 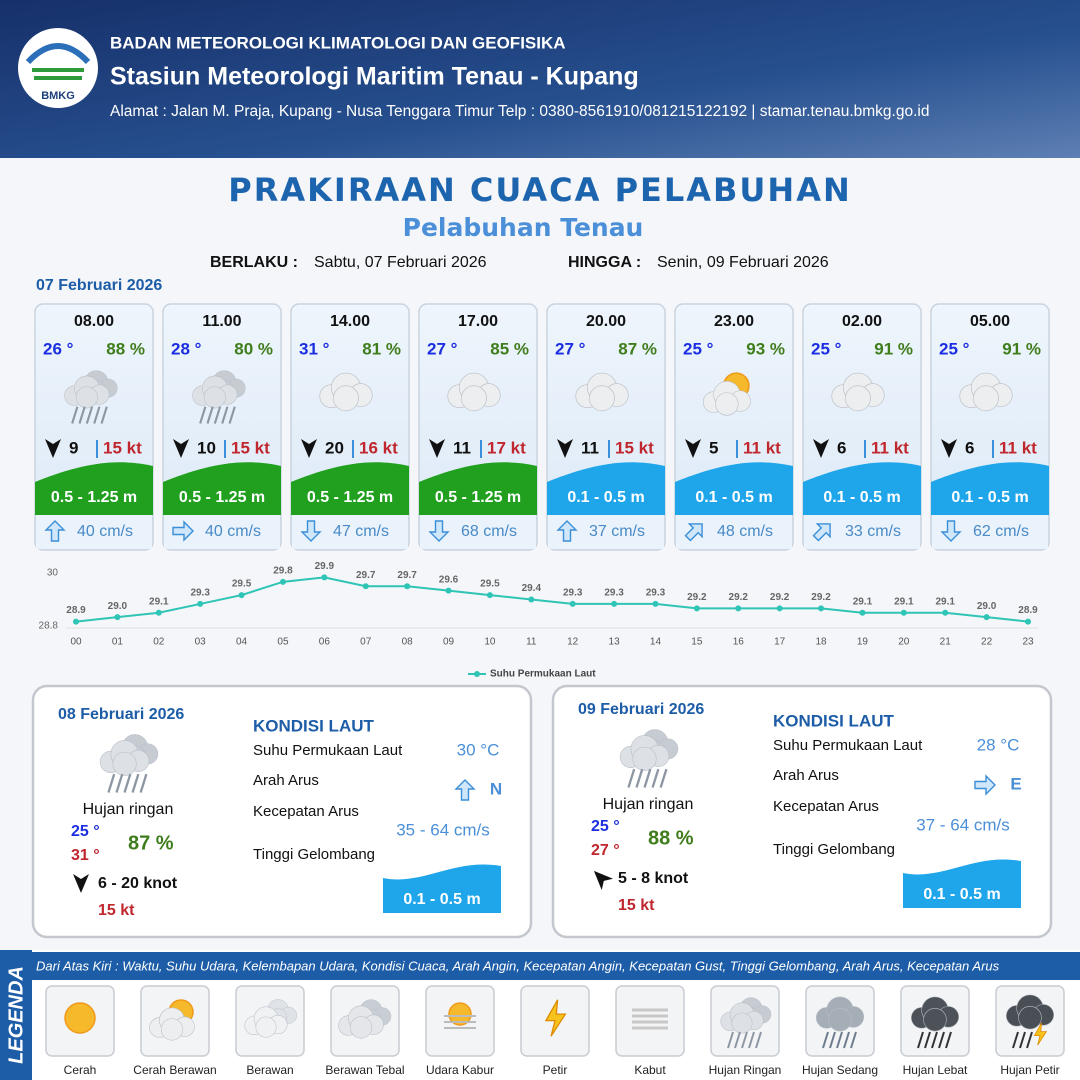 I want to click on slot-humidity: 91 %, so click(x=893, y=348).